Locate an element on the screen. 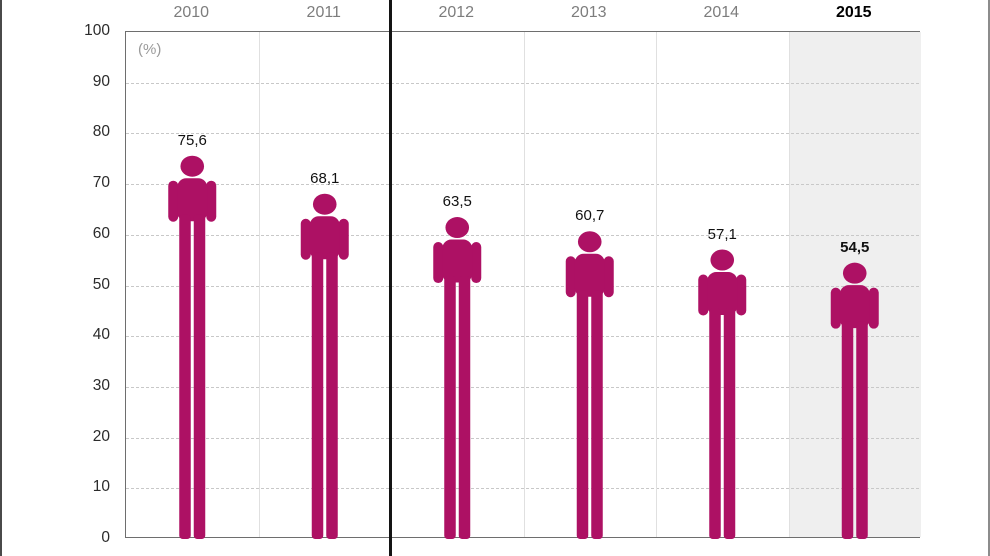  value-label-2011: 68,1 is located at coordinates (325, 178).